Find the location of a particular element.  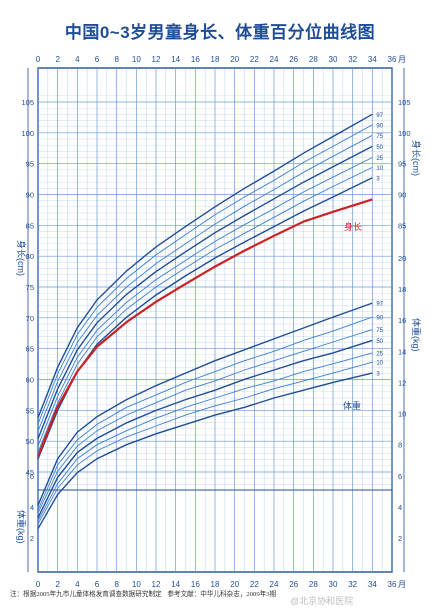

watermark: @北京协和医院 is located at coordinates (322, 601).